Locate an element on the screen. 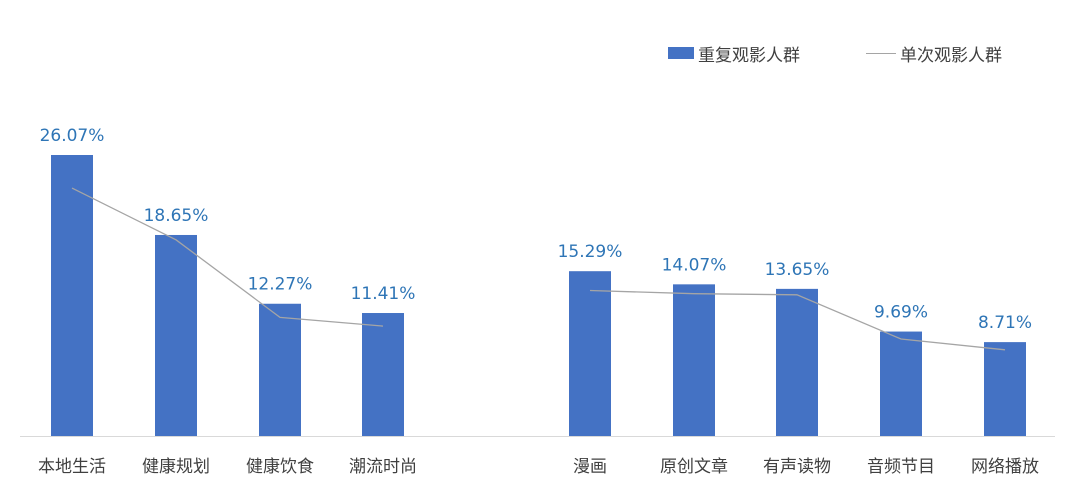 The height and width of the screenshot is (497, 1080). legend-swatch-line is located at coordinates (881, 53).